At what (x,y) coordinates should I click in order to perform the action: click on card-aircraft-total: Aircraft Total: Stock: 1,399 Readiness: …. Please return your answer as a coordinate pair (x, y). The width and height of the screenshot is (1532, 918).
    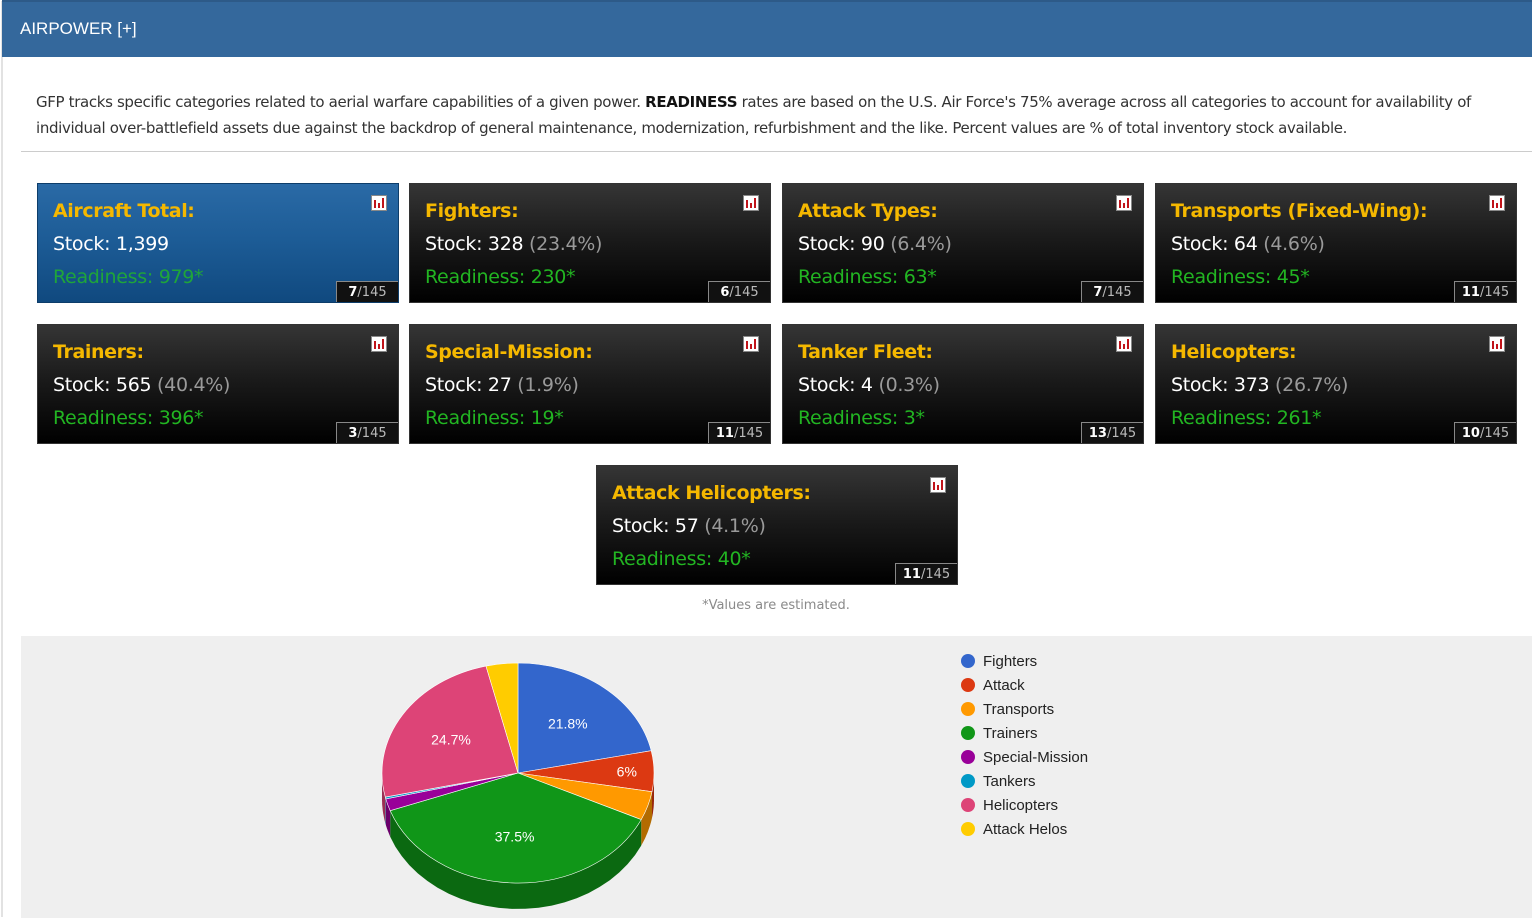
    Looking at the image, I should click on (218, 243).